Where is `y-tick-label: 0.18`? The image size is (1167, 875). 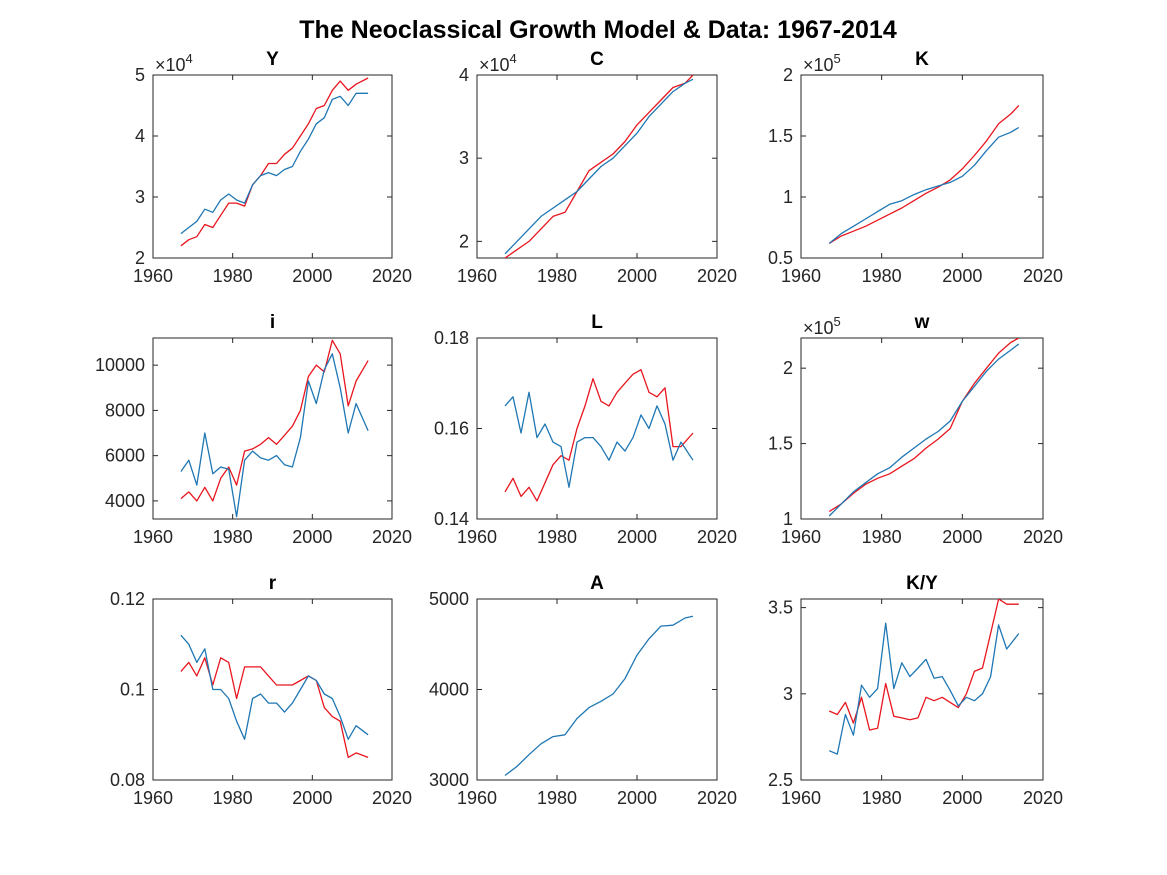
y-tick-label: 0.18 is located at coordinates (451, 338).